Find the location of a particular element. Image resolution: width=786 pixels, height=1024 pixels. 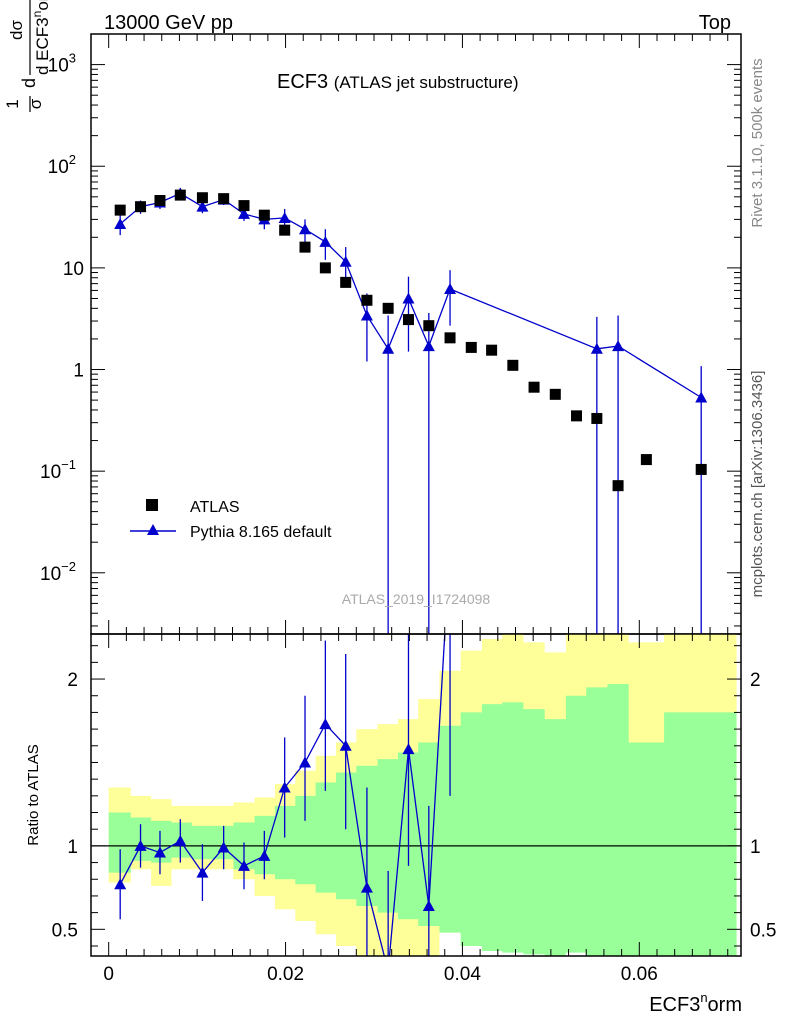

ylabel-one: 1 is located at coordinates (12, 103).